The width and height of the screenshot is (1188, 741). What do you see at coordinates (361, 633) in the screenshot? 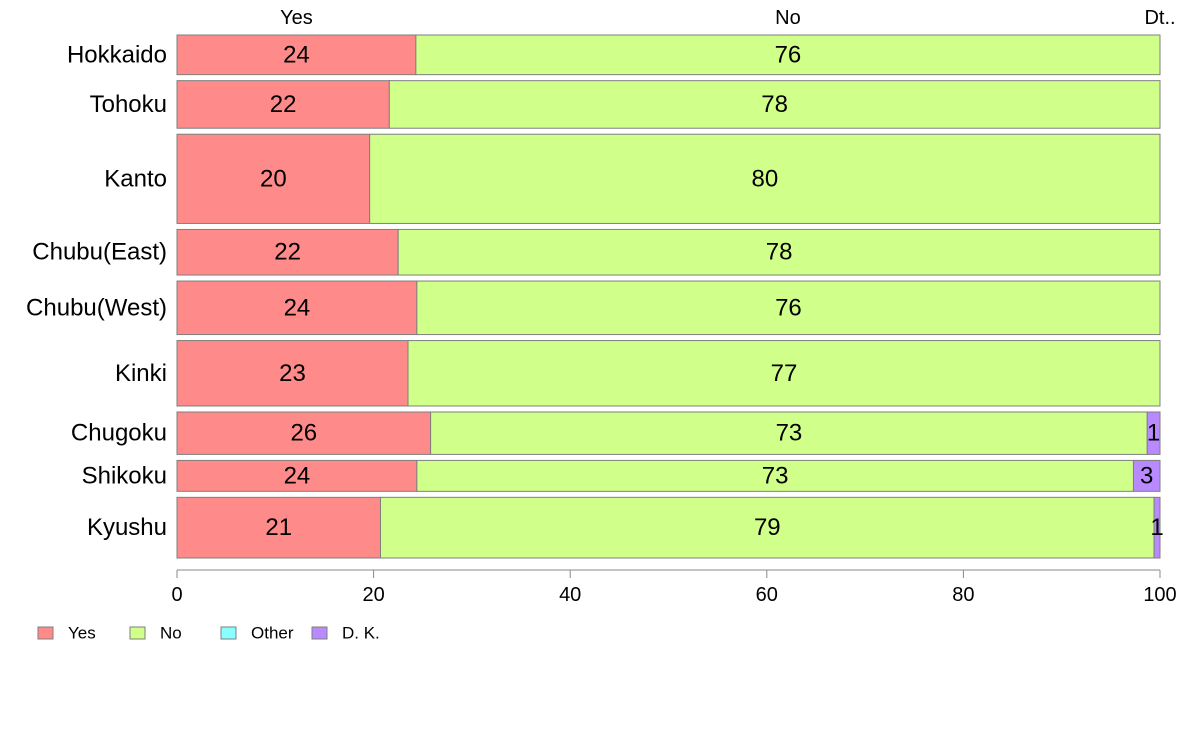
I see `legend-label: D. K.` at bounding box center [361, 633].